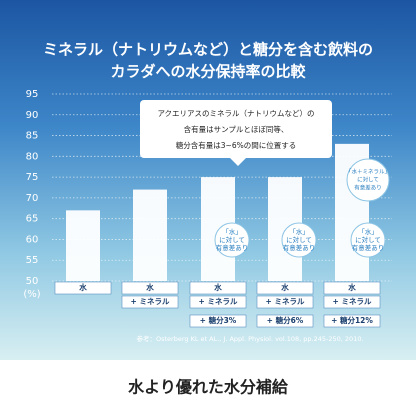  Describe the element at coordinates (236, 145) in the screenshot. I see `callout-text: 糖分含有量は3~6%の間に位置する` at that location.